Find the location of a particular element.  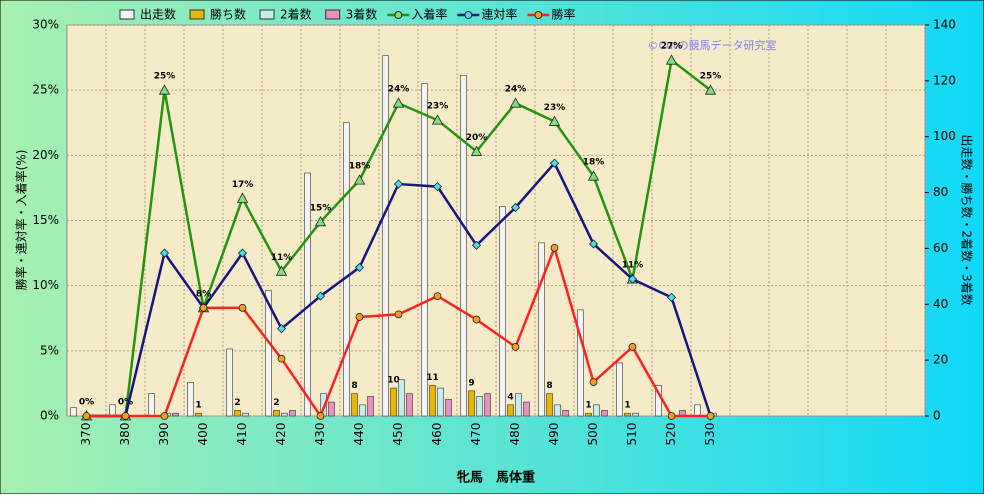

legend-label: 勝ち数 is located at coordinates (228, 14).